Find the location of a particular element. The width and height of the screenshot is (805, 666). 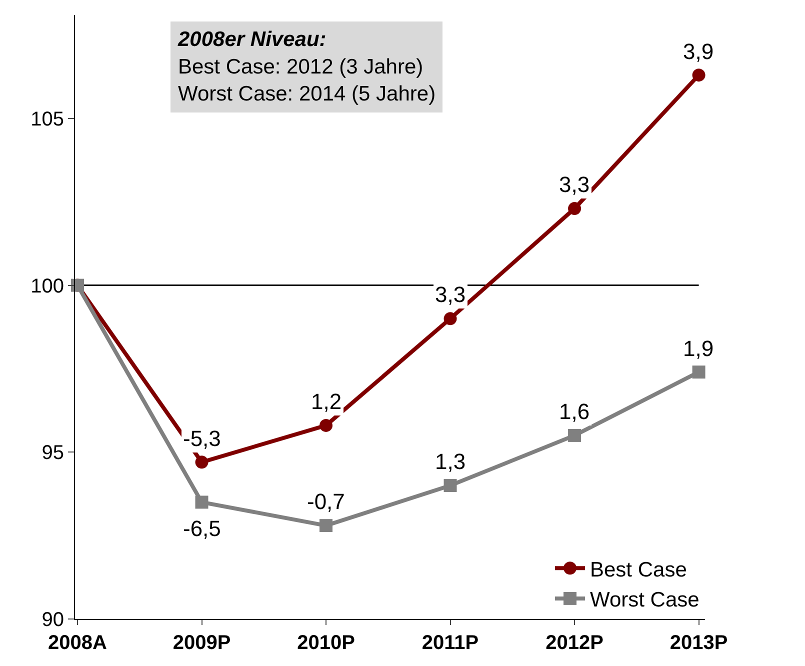

x-tick-label: 2010P is located at coordinates (326, 643).